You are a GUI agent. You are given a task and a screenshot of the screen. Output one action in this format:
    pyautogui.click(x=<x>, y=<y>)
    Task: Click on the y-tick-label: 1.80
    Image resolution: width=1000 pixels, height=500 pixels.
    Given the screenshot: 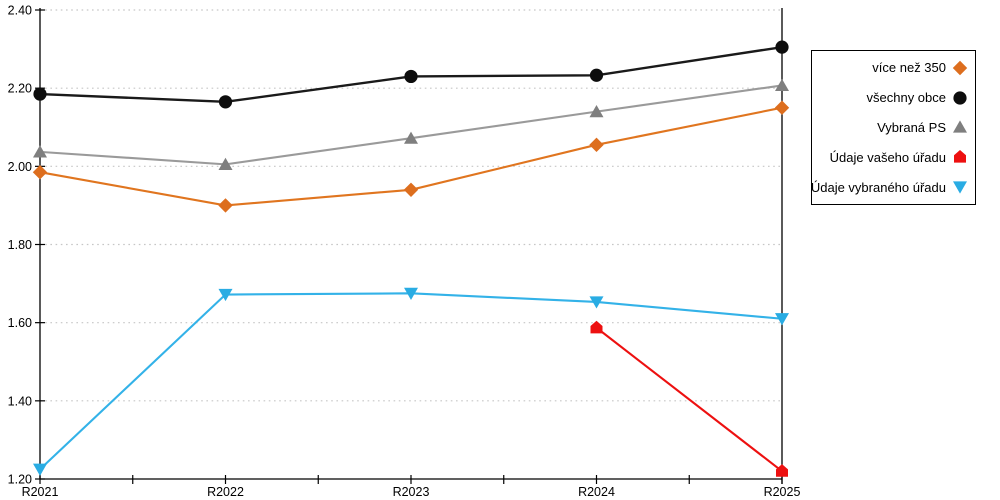 What is the action you would take?
    pyautogui.click(x=20, y=245)
    